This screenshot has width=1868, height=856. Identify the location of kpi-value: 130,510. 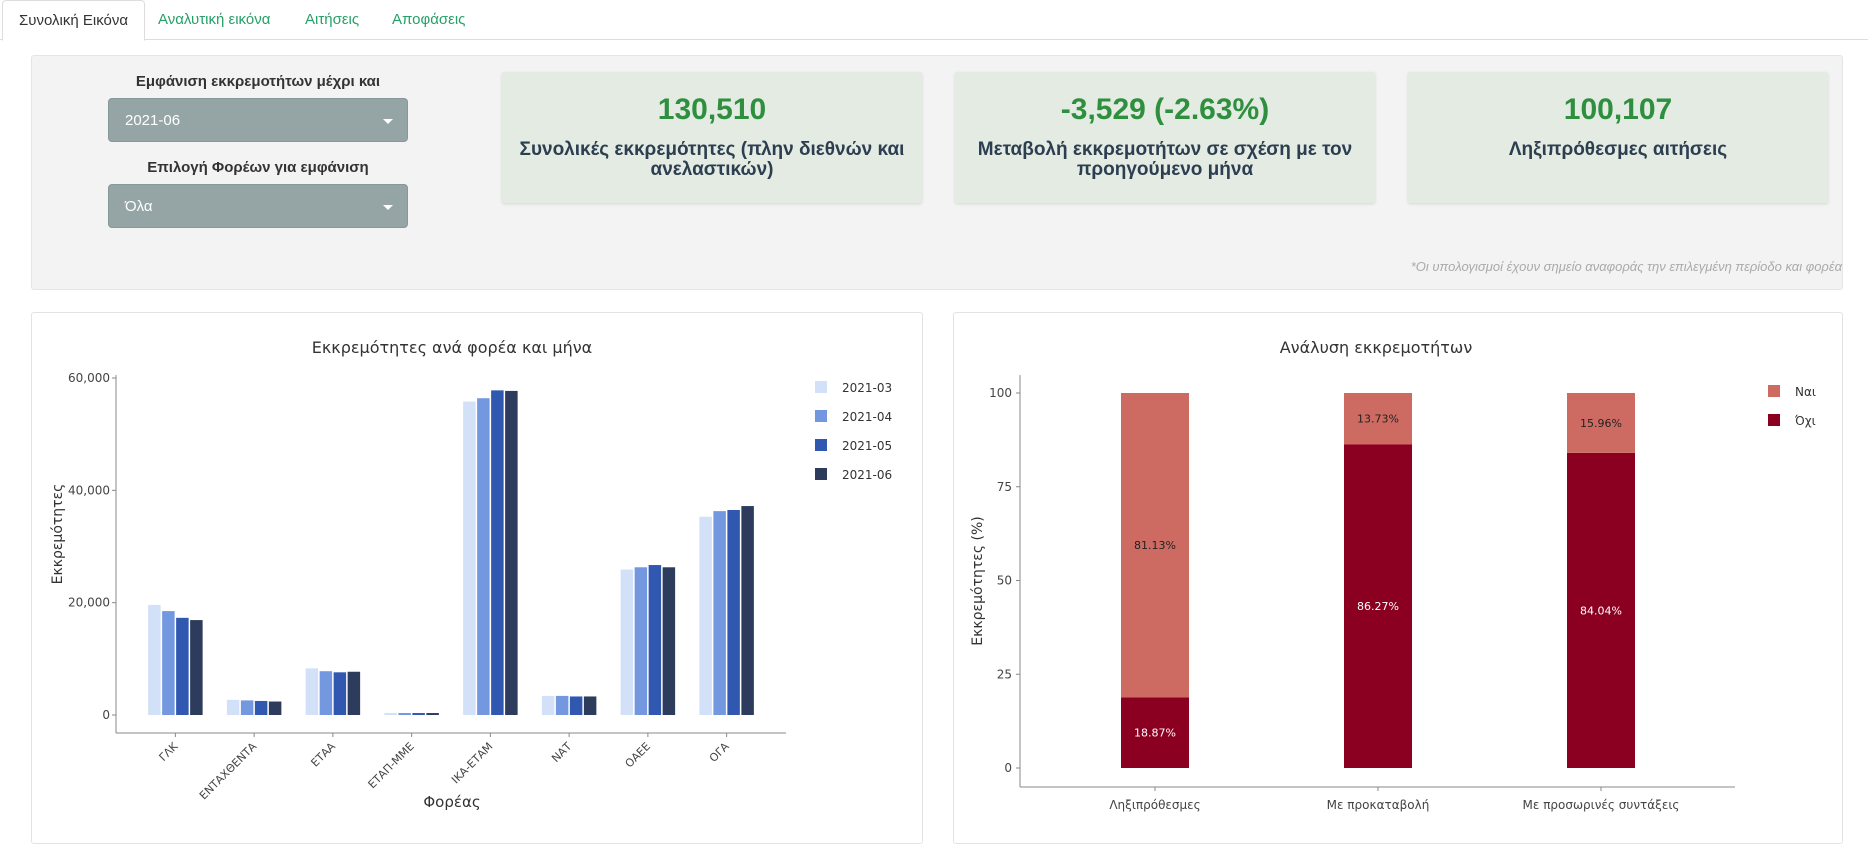
(712, 109).